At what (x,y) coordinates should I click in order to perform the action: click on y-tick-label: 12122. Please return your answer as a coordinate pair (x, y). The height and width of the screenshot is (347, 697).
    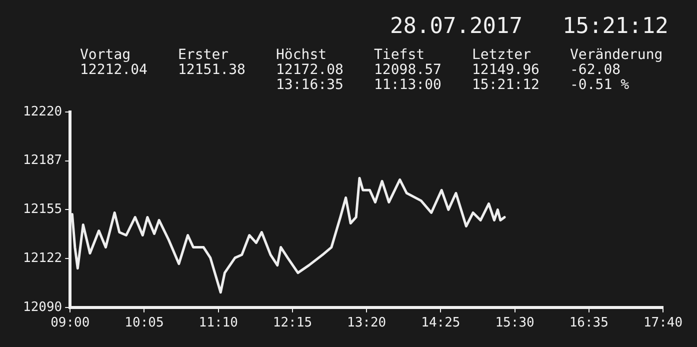
    Looking at the image, I should click on (42, 258).